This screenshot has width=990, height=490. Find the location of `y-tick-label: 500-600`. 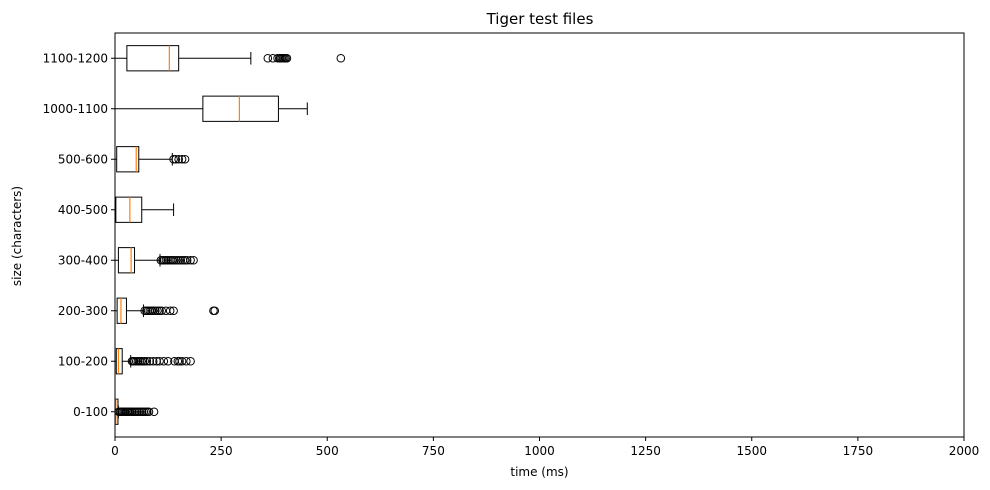

y-tick-label: 500-600 is located at coordinates (83, 159).